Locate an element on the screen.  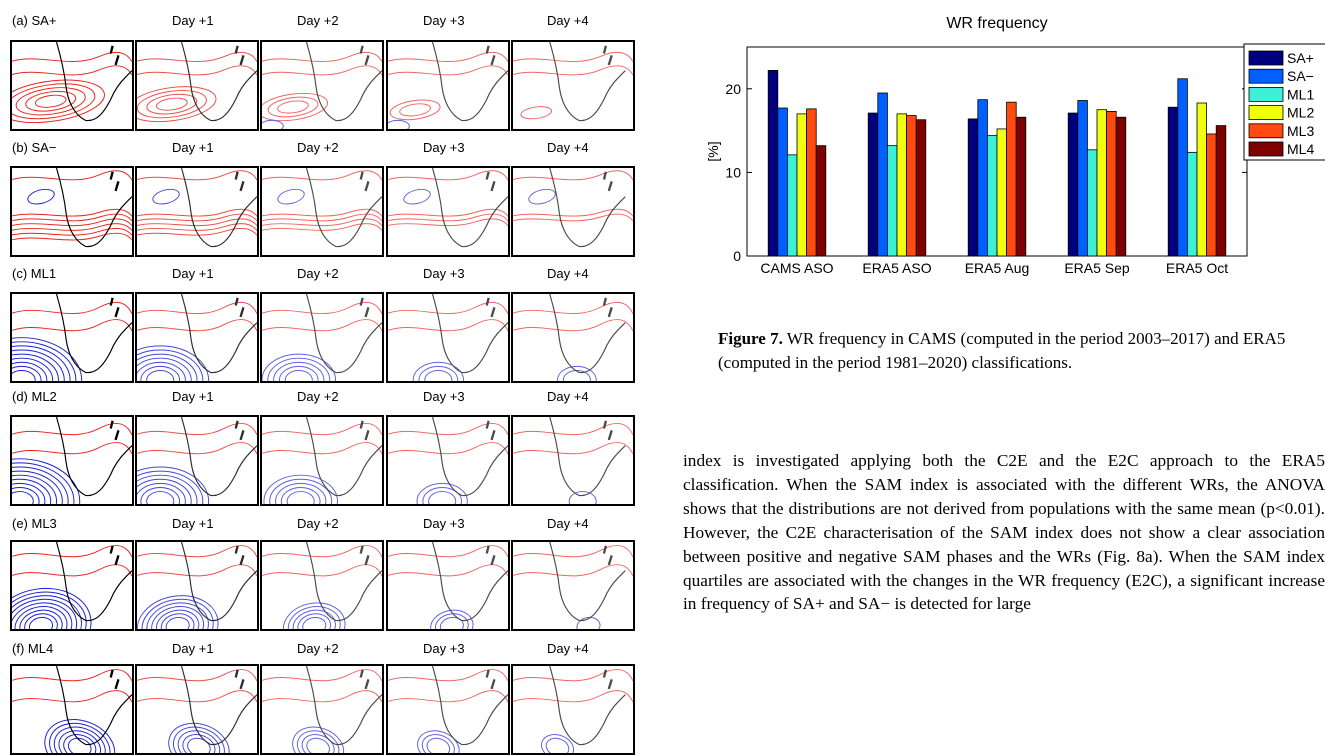
x-tick-label: ERA5 Oct is located at coordinates (1197, 268).